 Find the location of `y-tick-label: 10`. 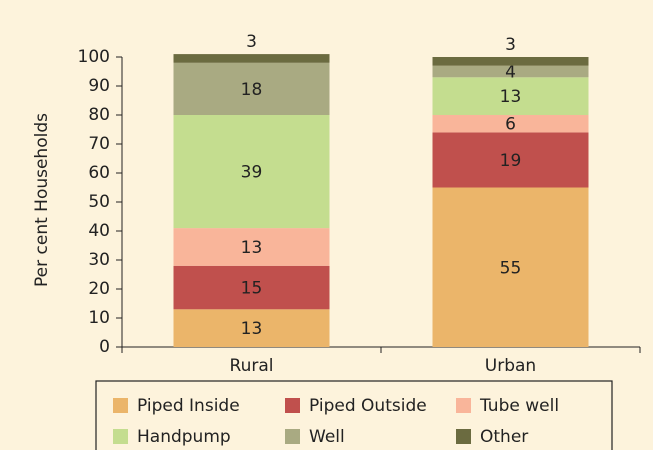

y-tick-label: 10 is located at coordinates (99, 318).